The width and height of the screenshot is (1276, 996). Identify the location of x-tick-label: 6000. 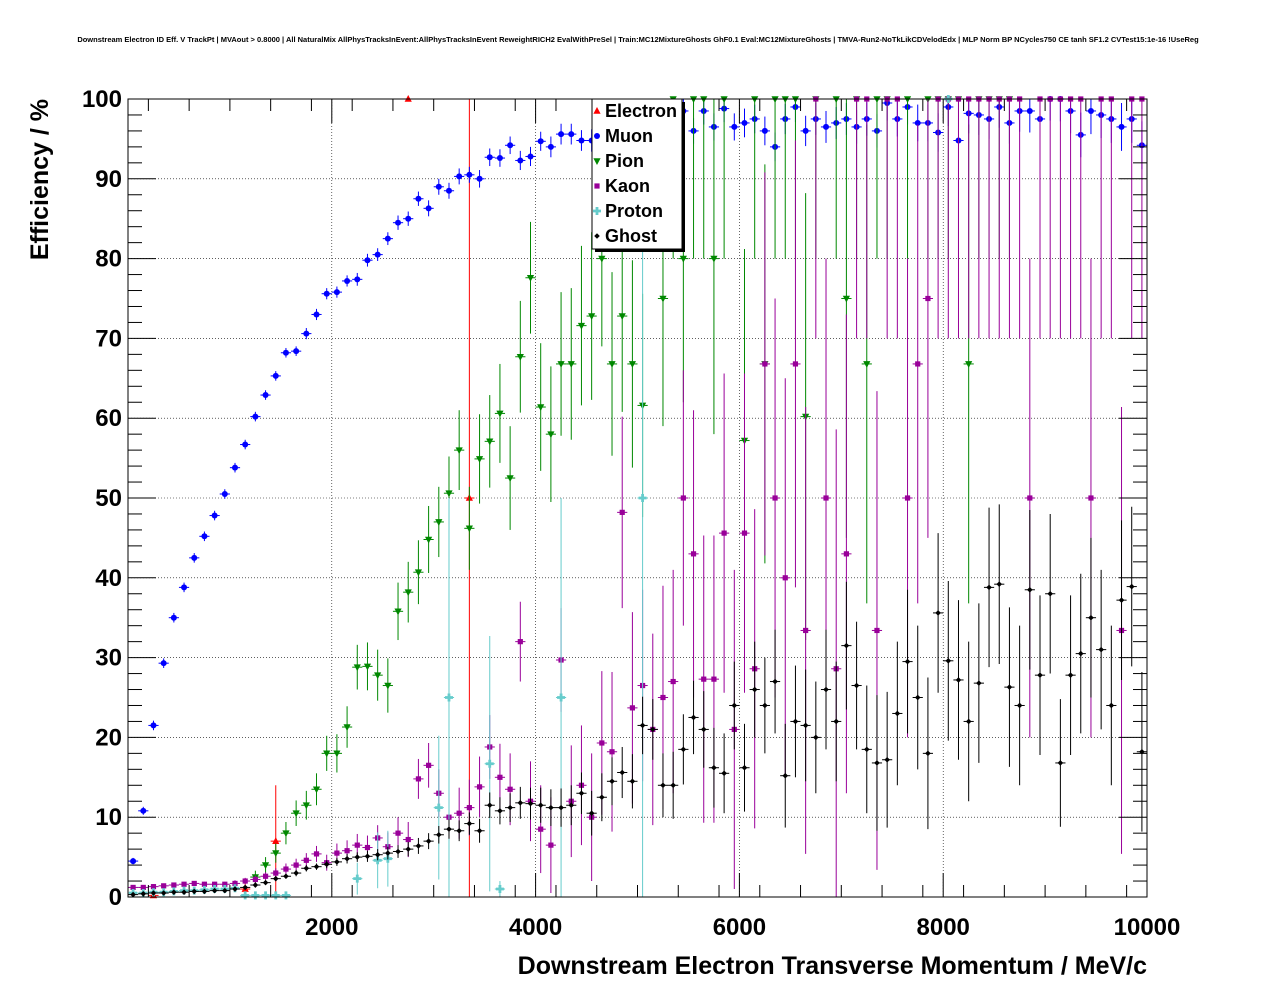
(739, 927).